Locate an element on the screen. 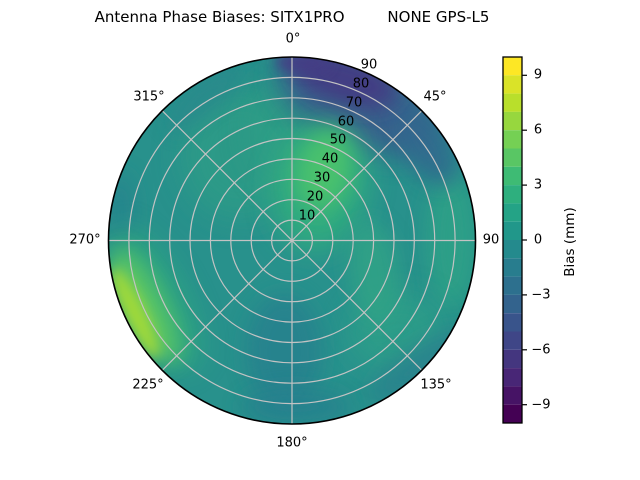  r-label-10: 10 is located at coordinates (307, 216).